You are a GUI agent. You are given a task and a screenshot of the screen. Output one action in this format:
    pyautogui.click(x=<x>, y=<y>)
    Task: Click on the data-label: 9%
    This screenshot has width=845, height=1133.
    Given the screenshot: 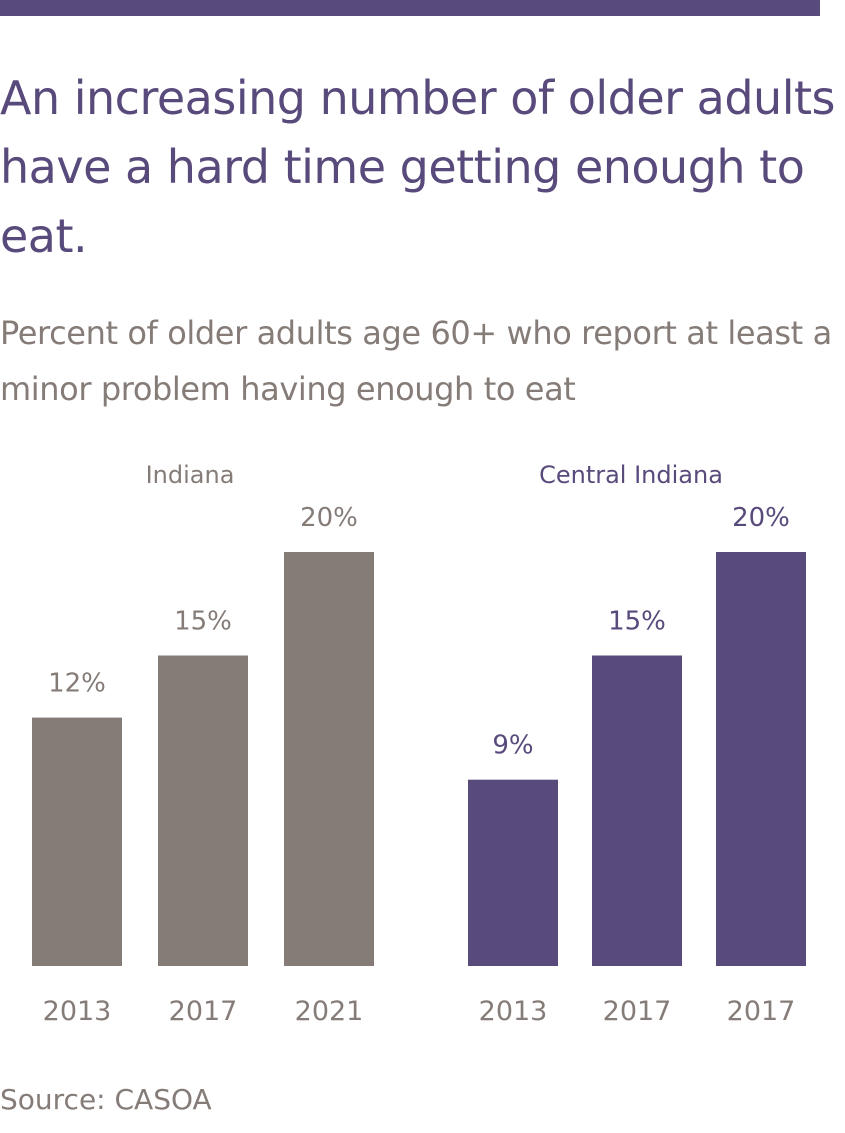 What is the action you would take?
    pyautogui.click(x=512, y=746)
    